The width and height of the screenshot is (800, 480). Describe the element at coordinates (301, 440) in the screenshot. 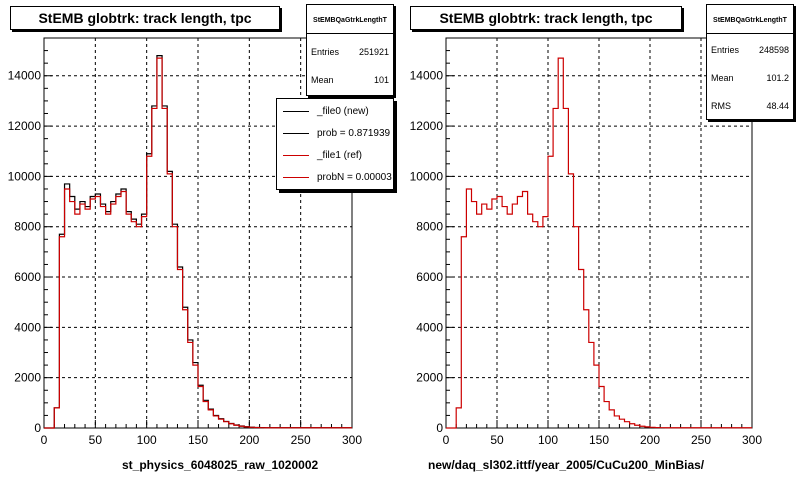

I see `left-x-tick-label: 250` at that location.